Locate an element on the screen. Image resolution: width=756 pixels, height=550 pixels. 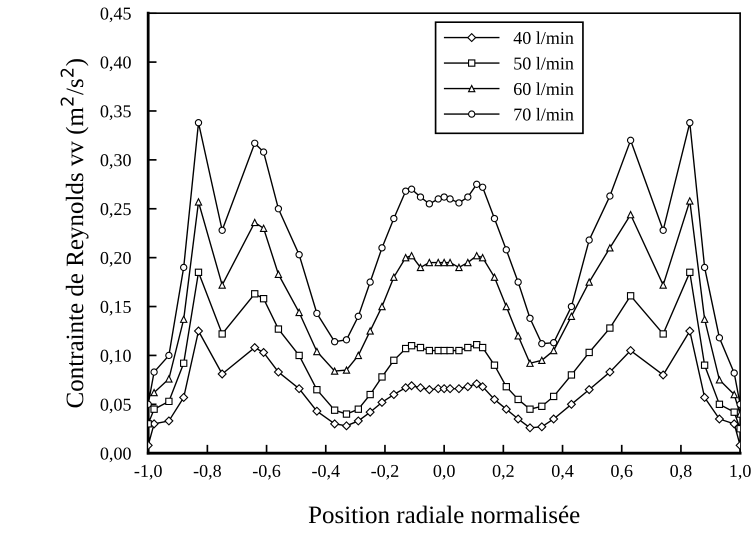
x-tick-label: -1,0 is located at coordinates (148, 472).